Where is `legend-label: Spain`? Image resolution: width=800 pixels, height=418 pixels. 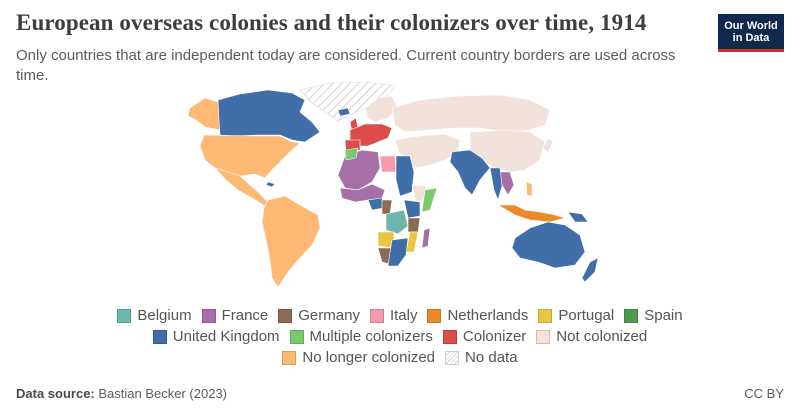
legend-label: Spain is located at coordinates (663, 315).